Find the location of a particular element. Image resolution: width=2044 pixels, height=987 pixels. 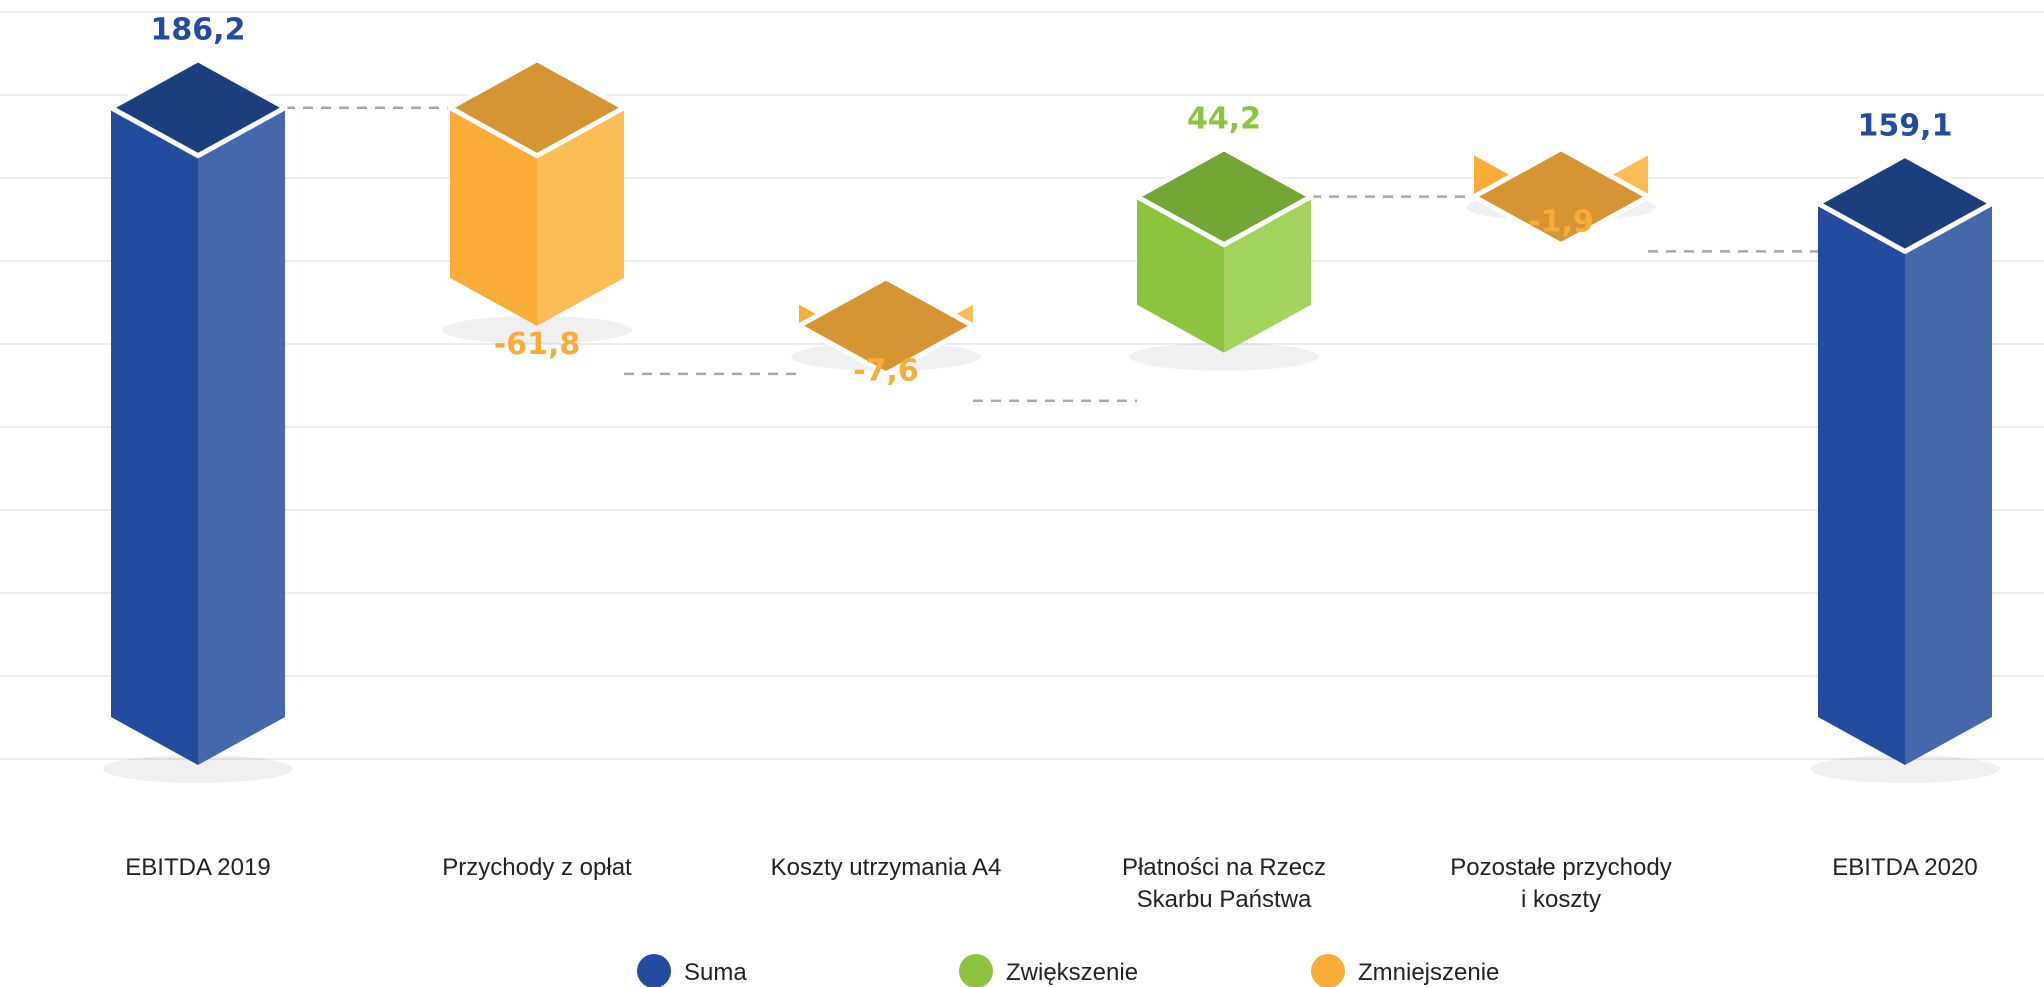

legend-label: Suma is located at coordinates (715, 972).